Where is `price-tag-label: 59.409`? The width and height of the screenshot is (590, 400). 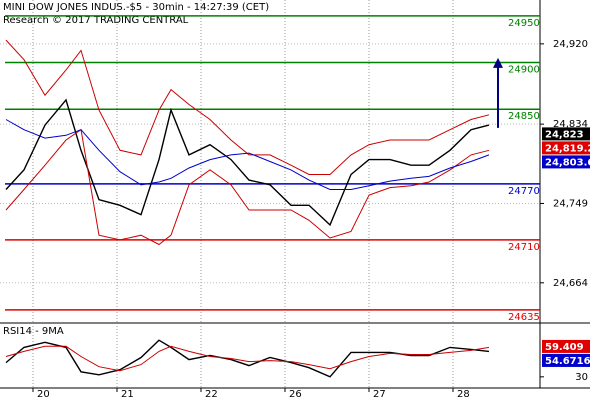
price-tag-label: 59.409 is located at coordinates (564, 347).